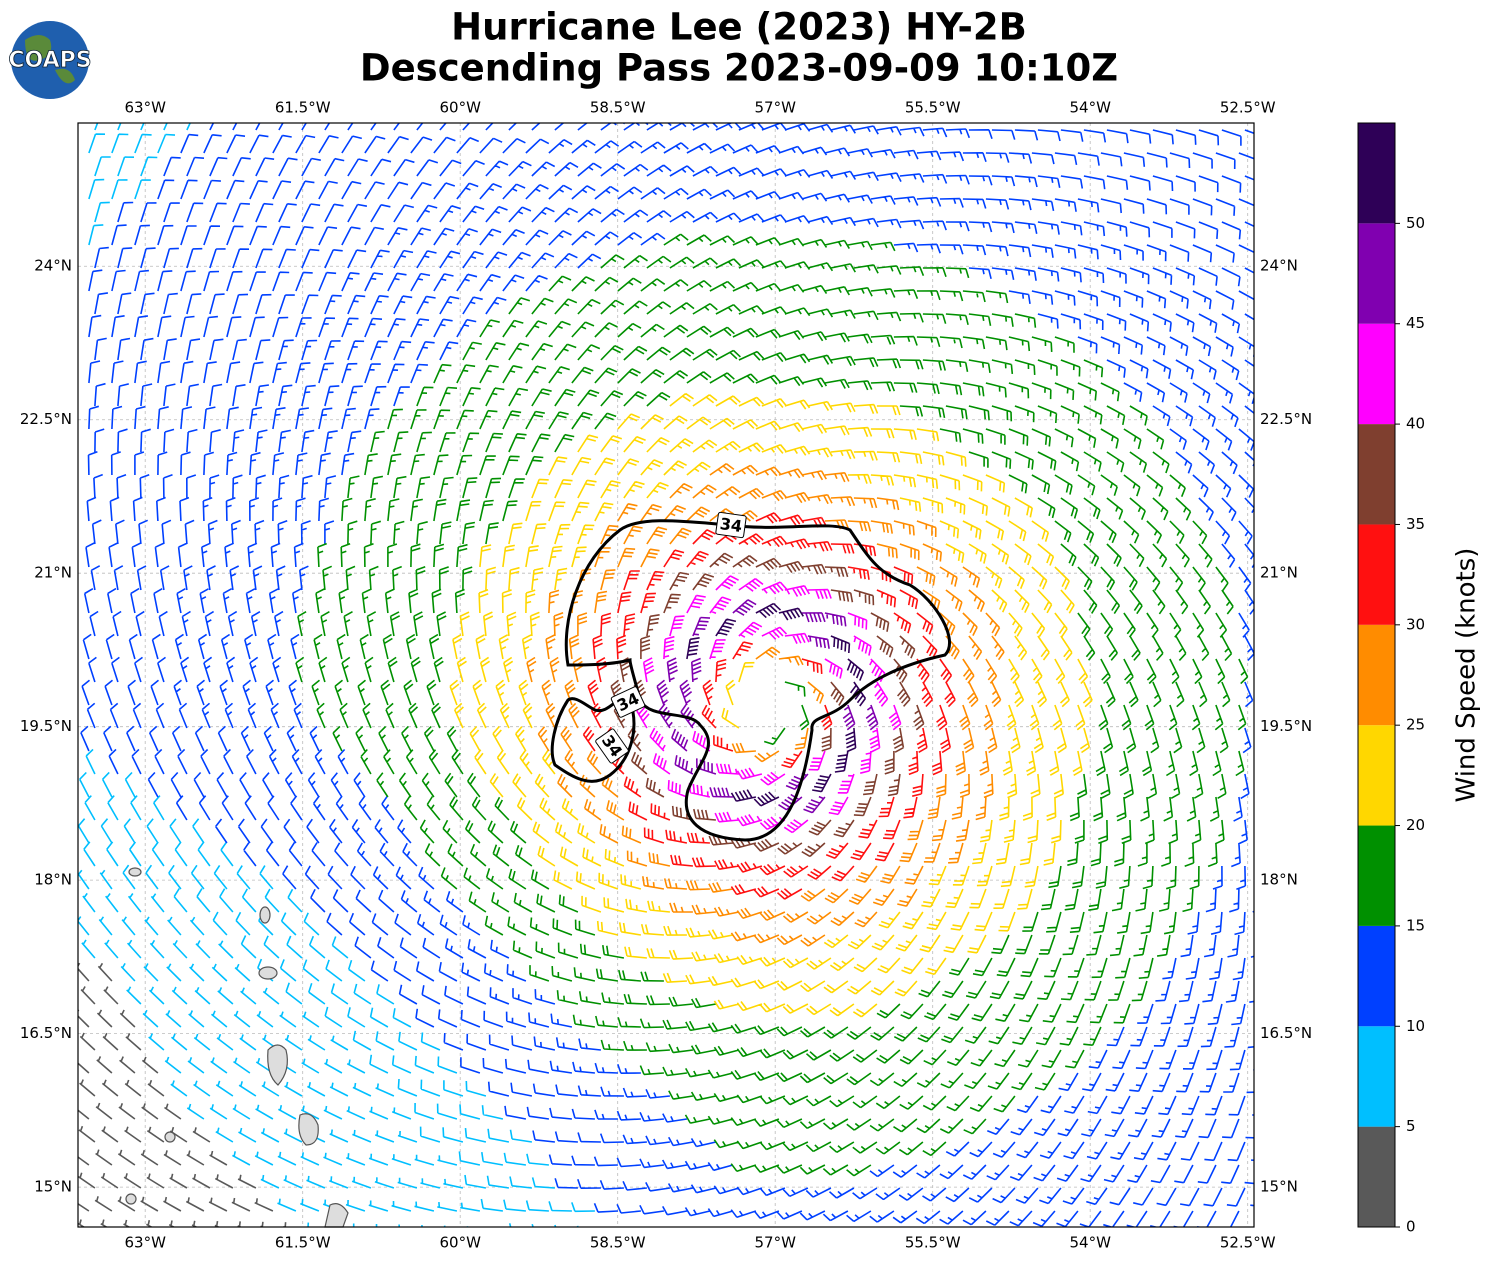 This screenshot has width=1495, height=1268. What do you see at coordinates (739, 68) in the screenshot?
I see `title: Descending Pass 2023-09-09 10:10Z` at bounding box center [739, 68].